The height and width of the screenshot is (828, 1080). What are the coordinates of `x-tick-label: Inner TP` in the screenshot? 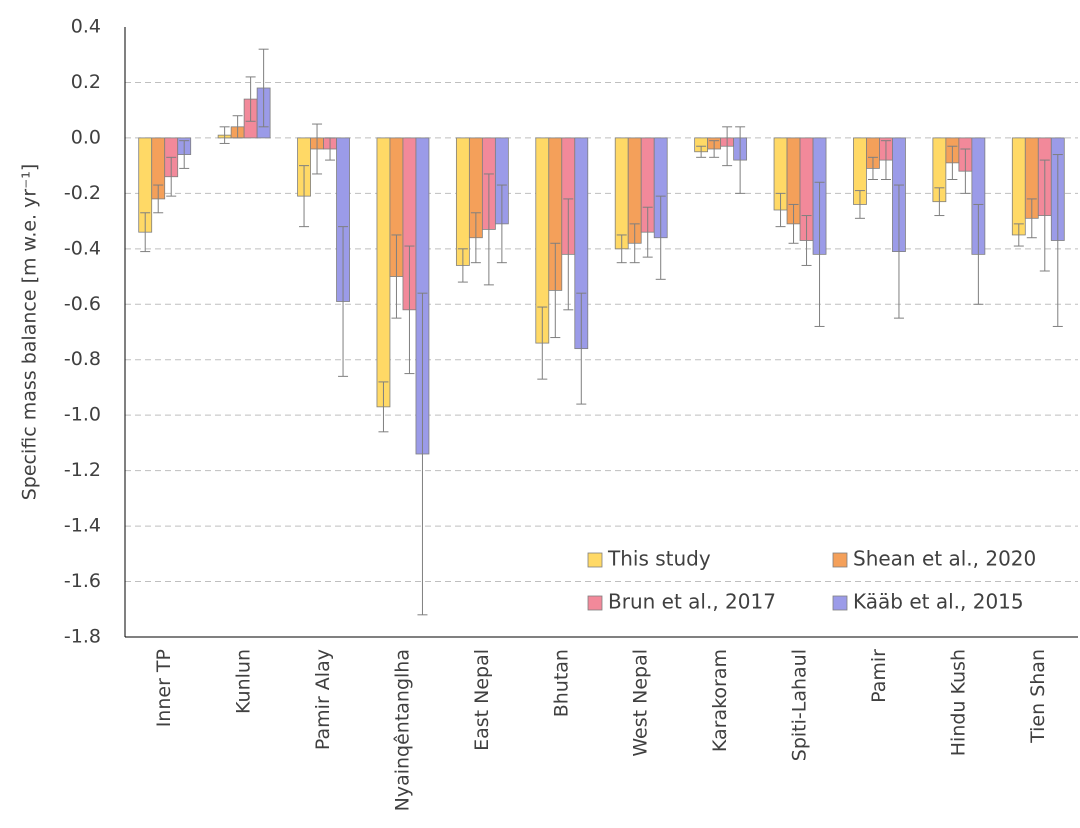 It's located at (164, 688).